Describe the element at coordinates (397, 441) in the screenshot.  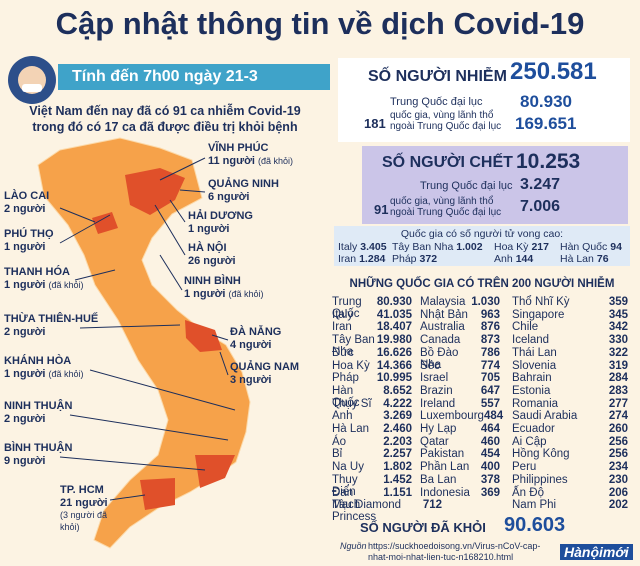
I see `case-count: 2.203` at that location.